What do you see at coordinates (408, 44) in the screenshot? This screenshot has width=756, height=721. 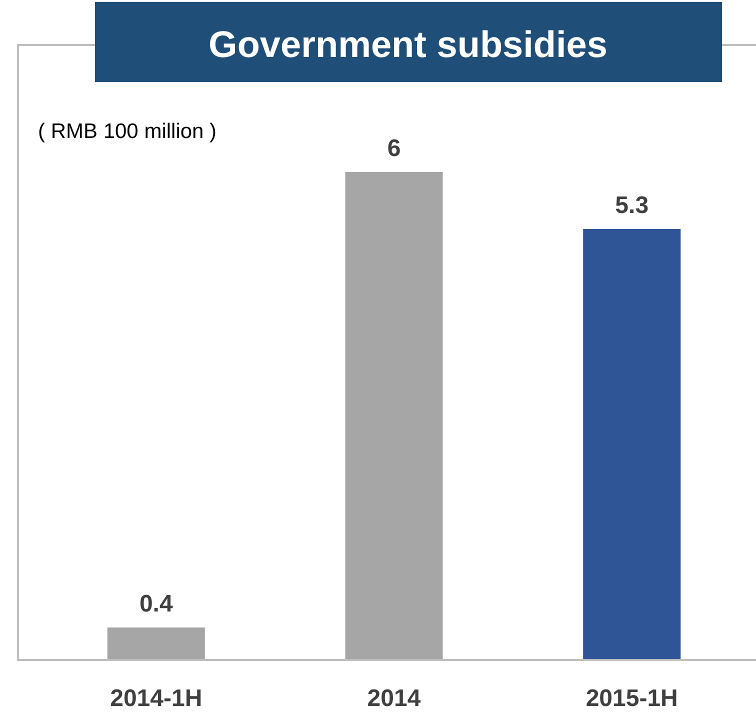 I see `chart-title: Government subsidies` at bounding box center [408, 44].